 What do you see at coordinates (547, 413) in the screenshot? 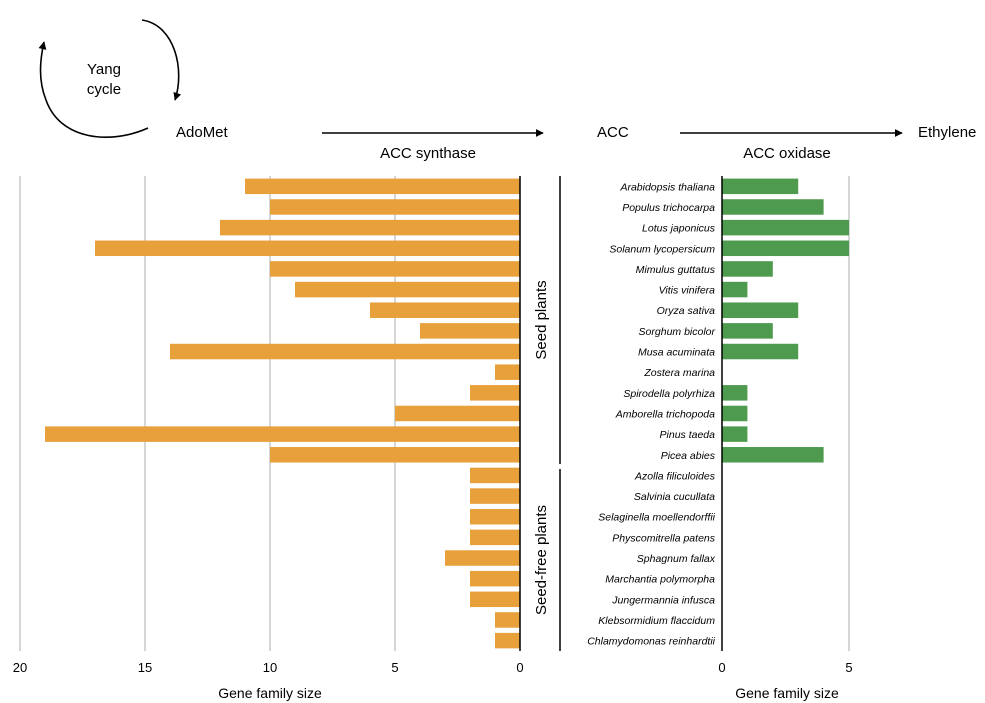
I see `group-brackets: Seed plants Seed-free plants` at bounding box center [547, 413].